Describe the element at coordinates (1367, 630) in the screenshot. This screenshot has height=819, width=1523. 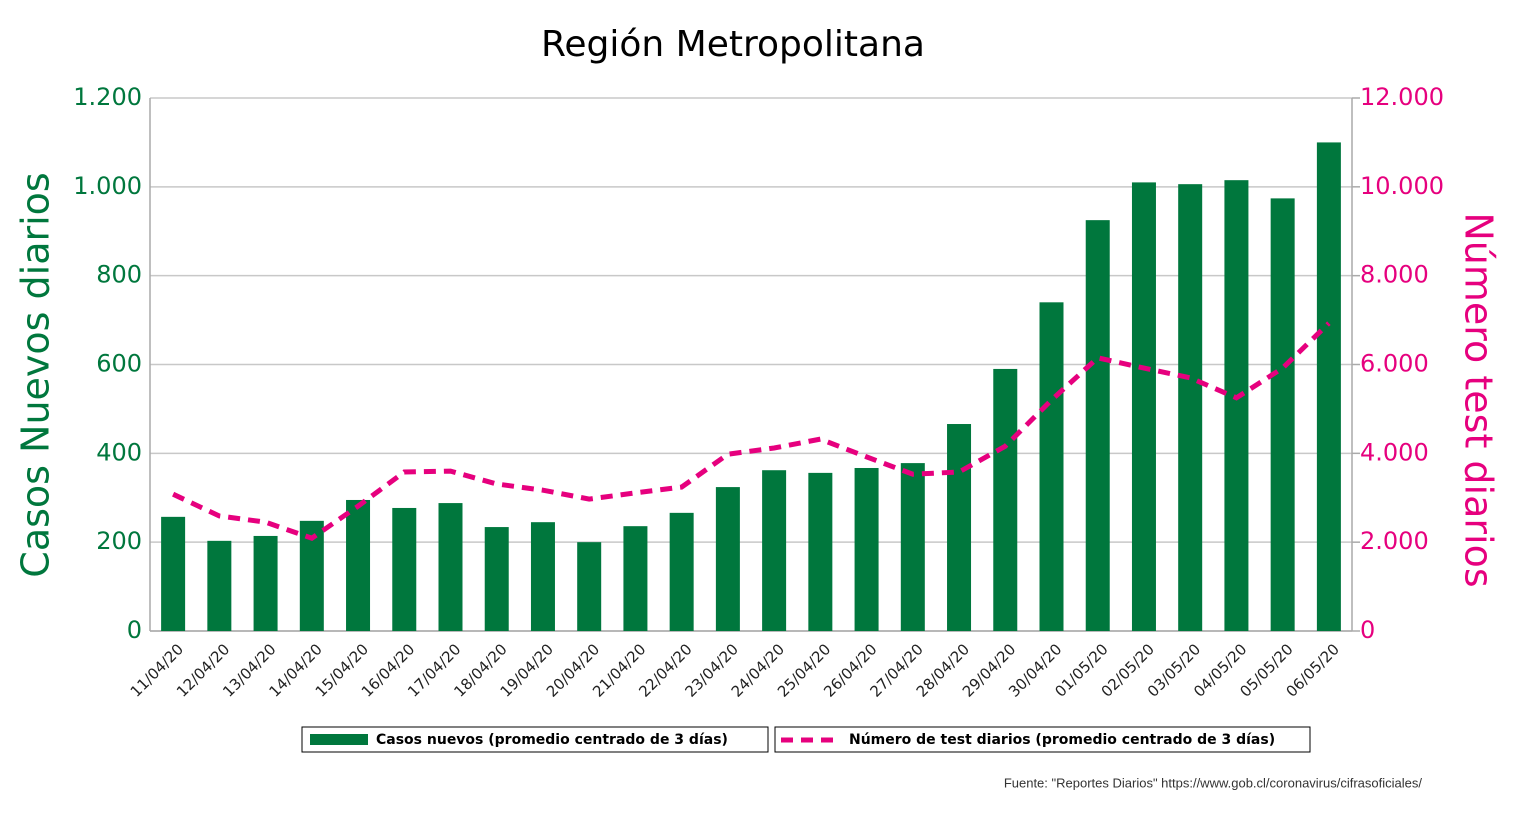
I see `y2-tick-label: 0` at that location.